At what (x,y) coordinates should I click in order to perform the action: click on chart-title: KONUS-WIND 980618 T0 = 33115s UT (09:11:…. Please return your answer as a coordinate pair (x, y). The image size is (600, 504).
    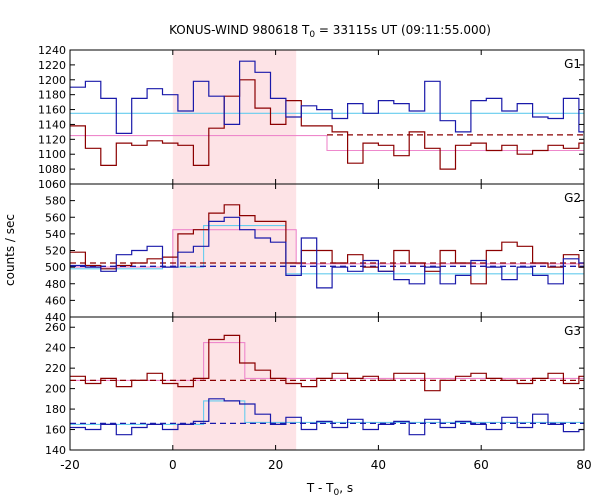
    Looking at the image, I should click on (330, 31).